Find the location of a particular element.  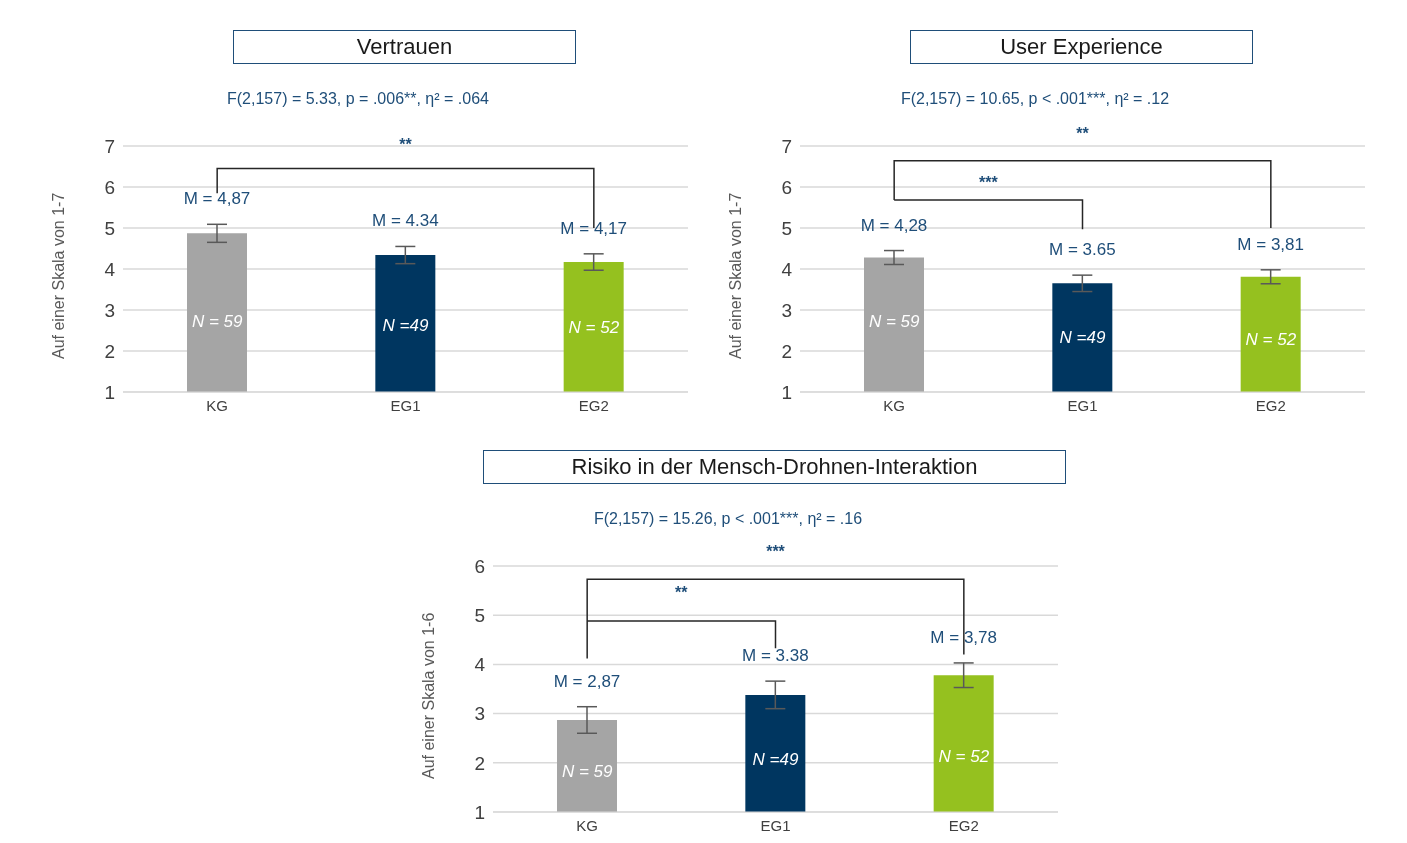

data-label: M = 4,87 is located at coordinates (217, 199).